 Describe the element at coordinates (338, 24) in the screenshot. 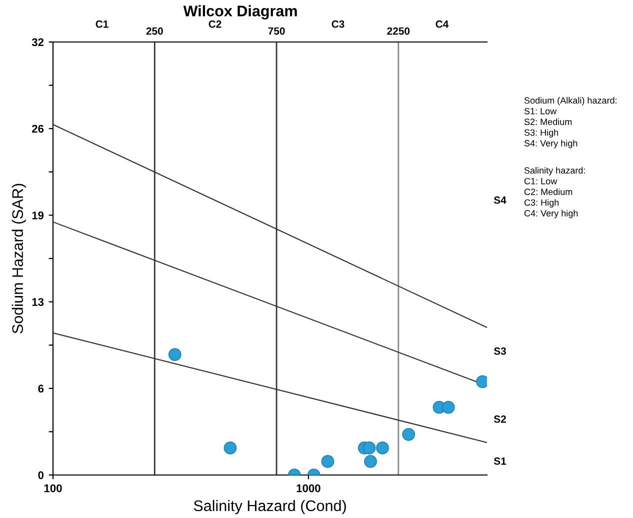

I see `text: C3` at that location.